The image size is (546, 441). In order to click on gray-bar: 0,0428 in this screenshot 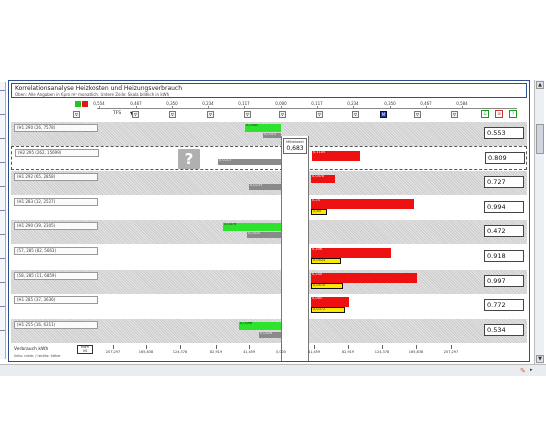, I will do `click(270, 335)`.